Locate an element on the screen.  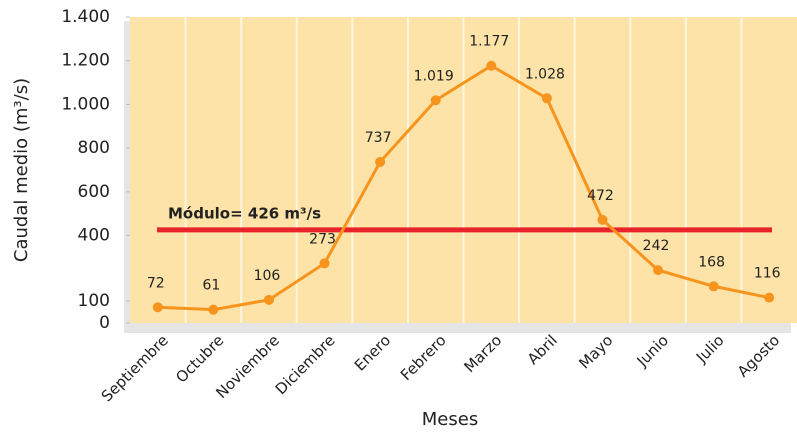
x-tick-label: Septiembre is located at coordinates (135, 368).